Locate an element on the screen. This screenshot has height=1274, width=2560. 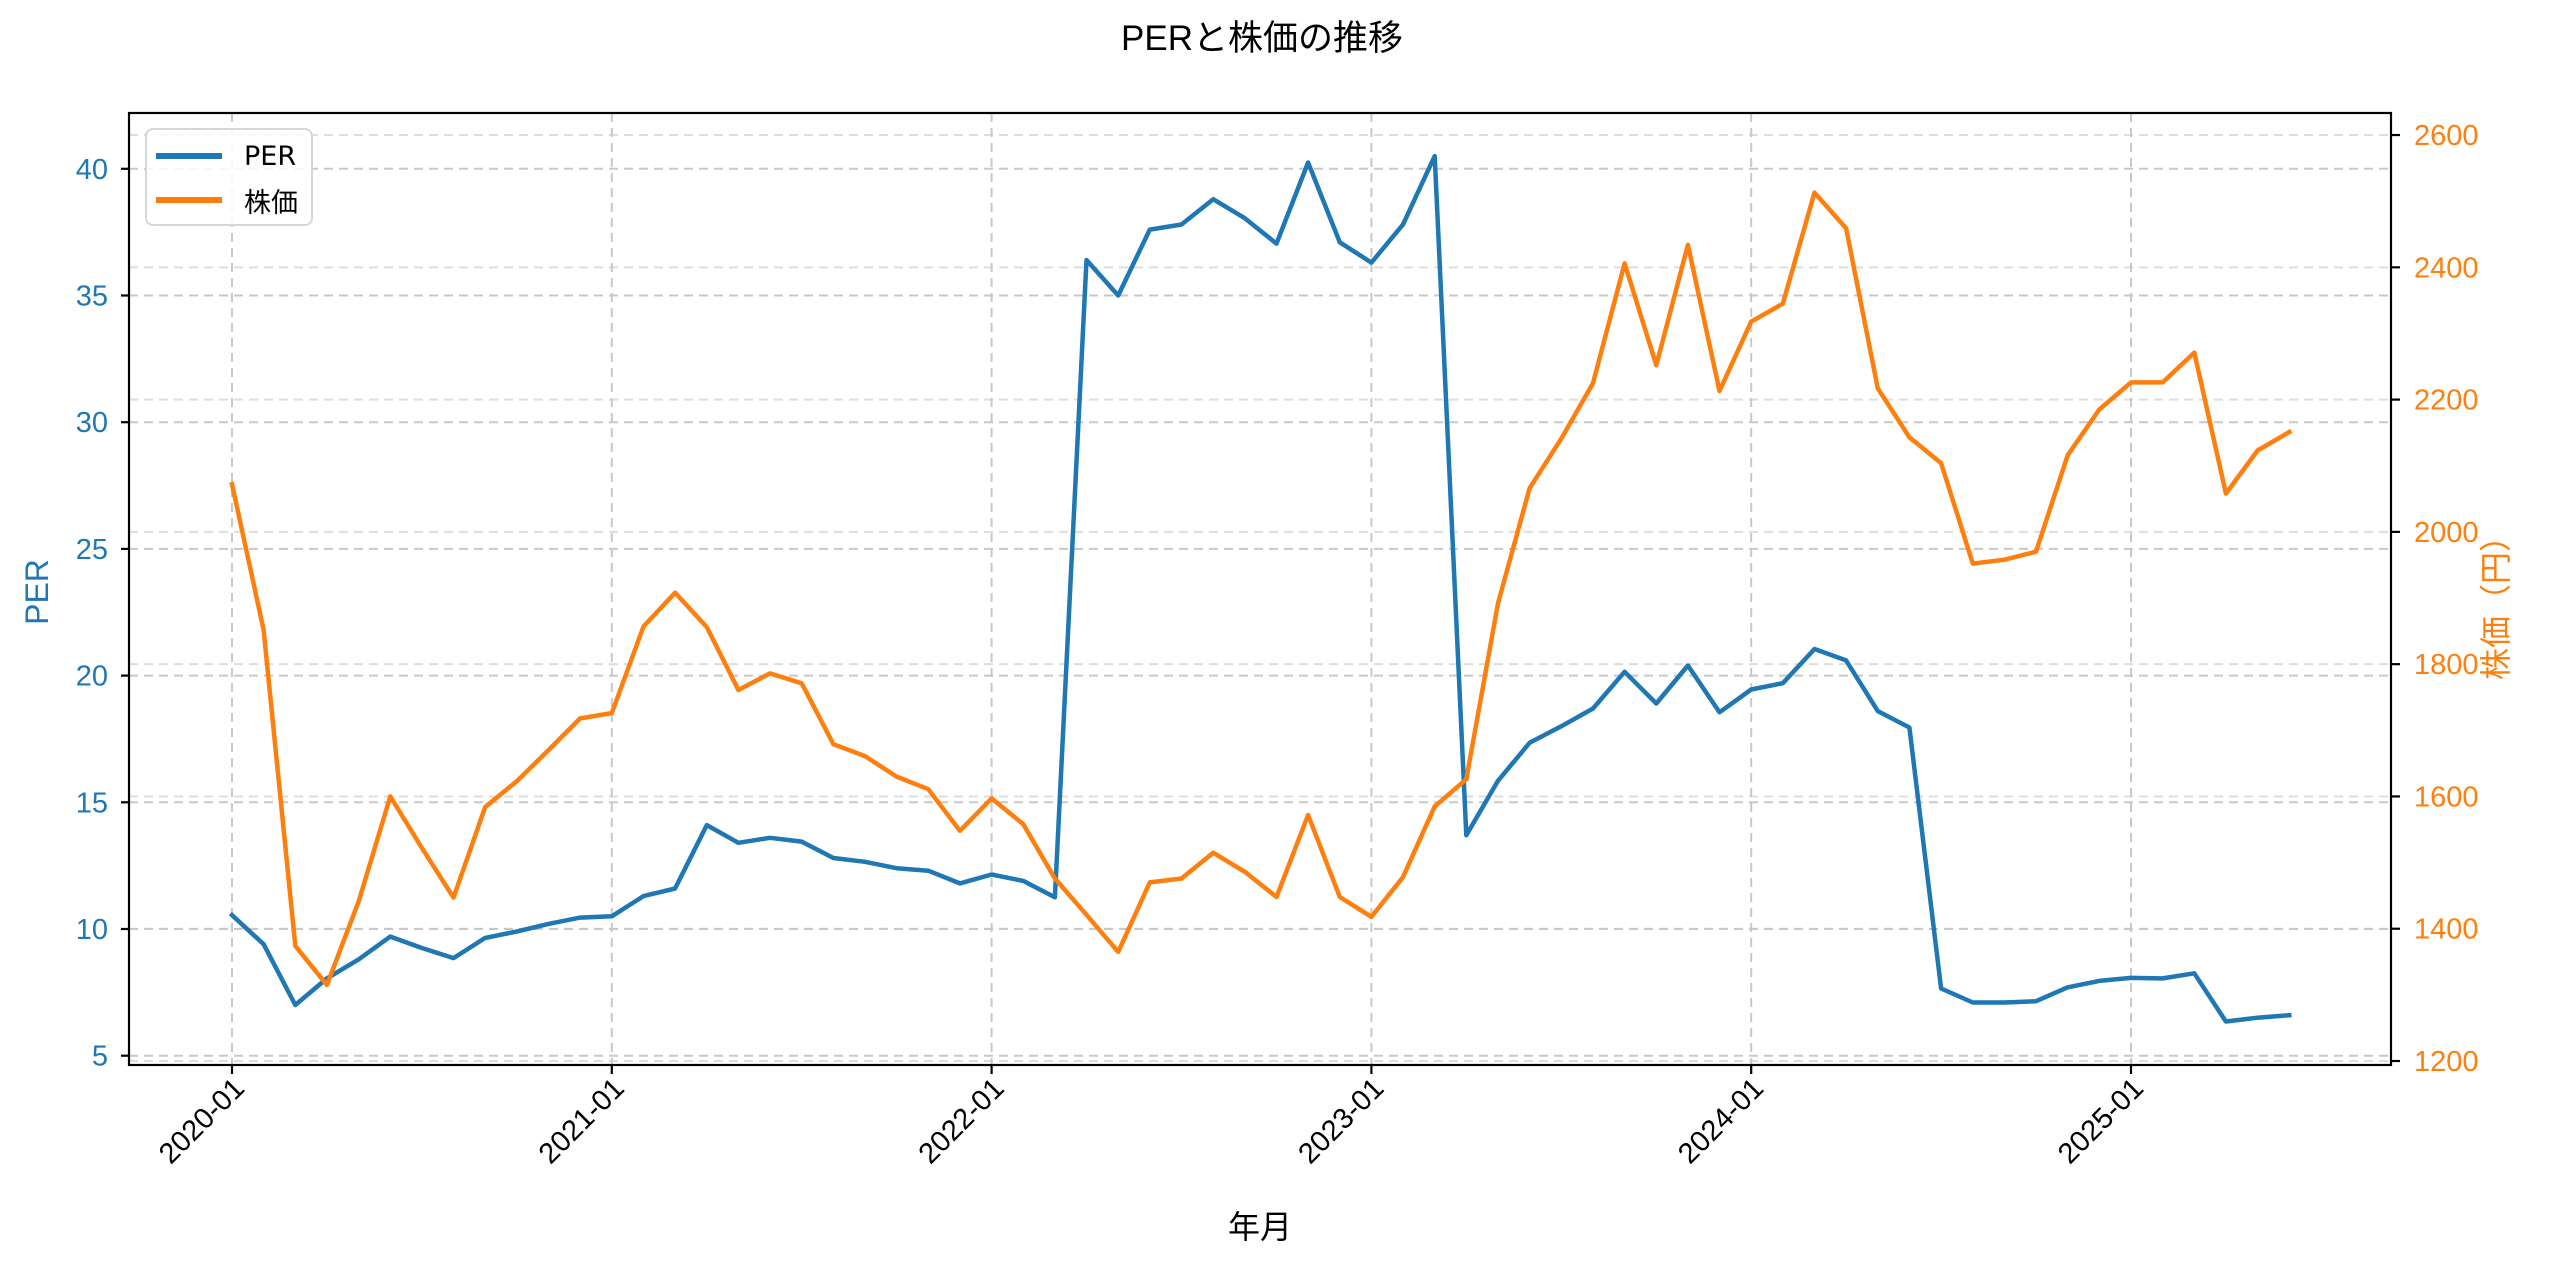
left-tick-label: 30 is located at coordinates (92, 423).